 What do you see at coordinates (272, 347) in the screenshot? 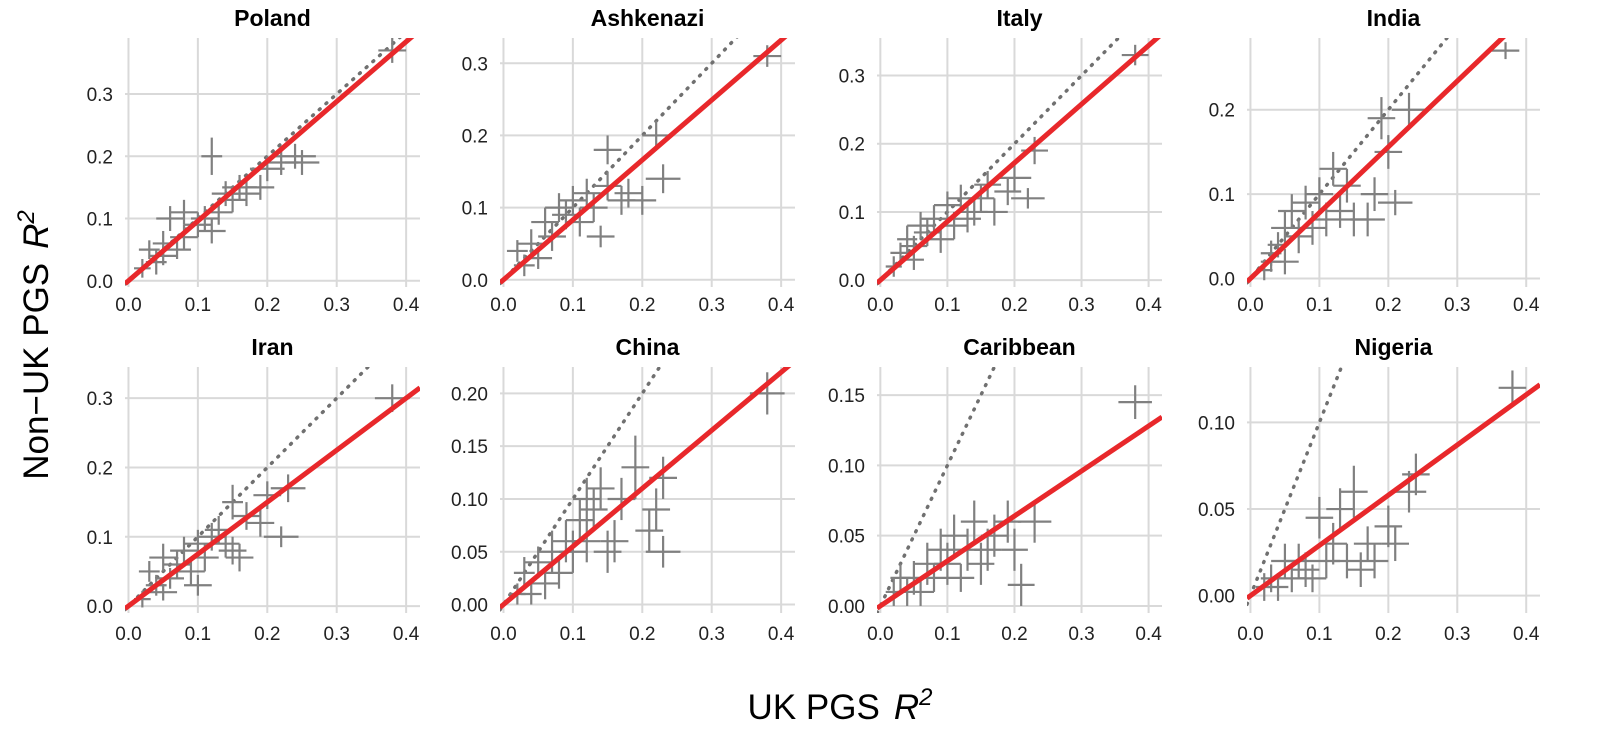
I see `panel-title: Iran` at bounding box center [272, 347].